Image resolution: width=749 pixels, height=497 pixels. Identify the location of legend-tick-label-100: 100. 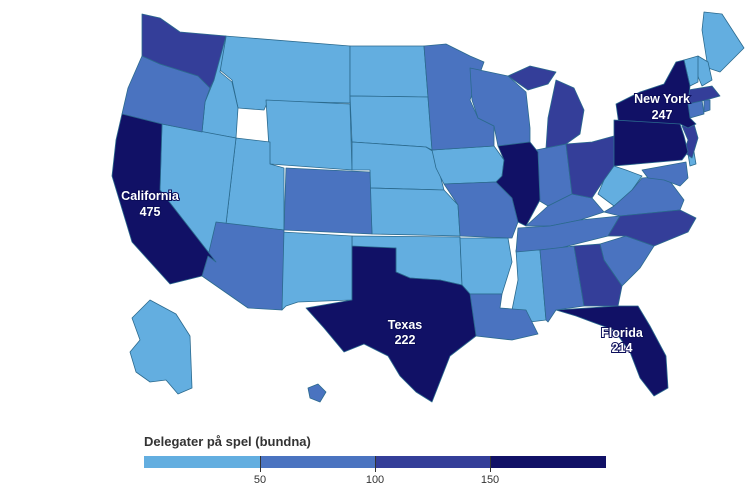
(375, 480).